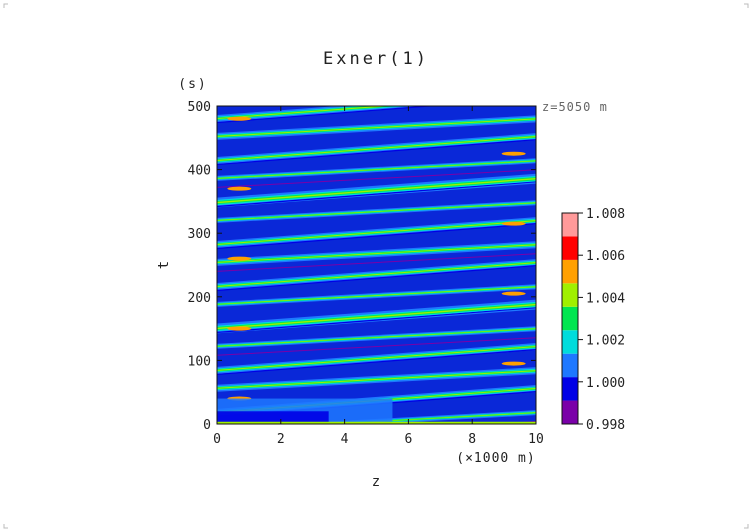  Describe the element at coordinates (199, 234) in the screenshot. I see `y-tick-label: 300` at that location.